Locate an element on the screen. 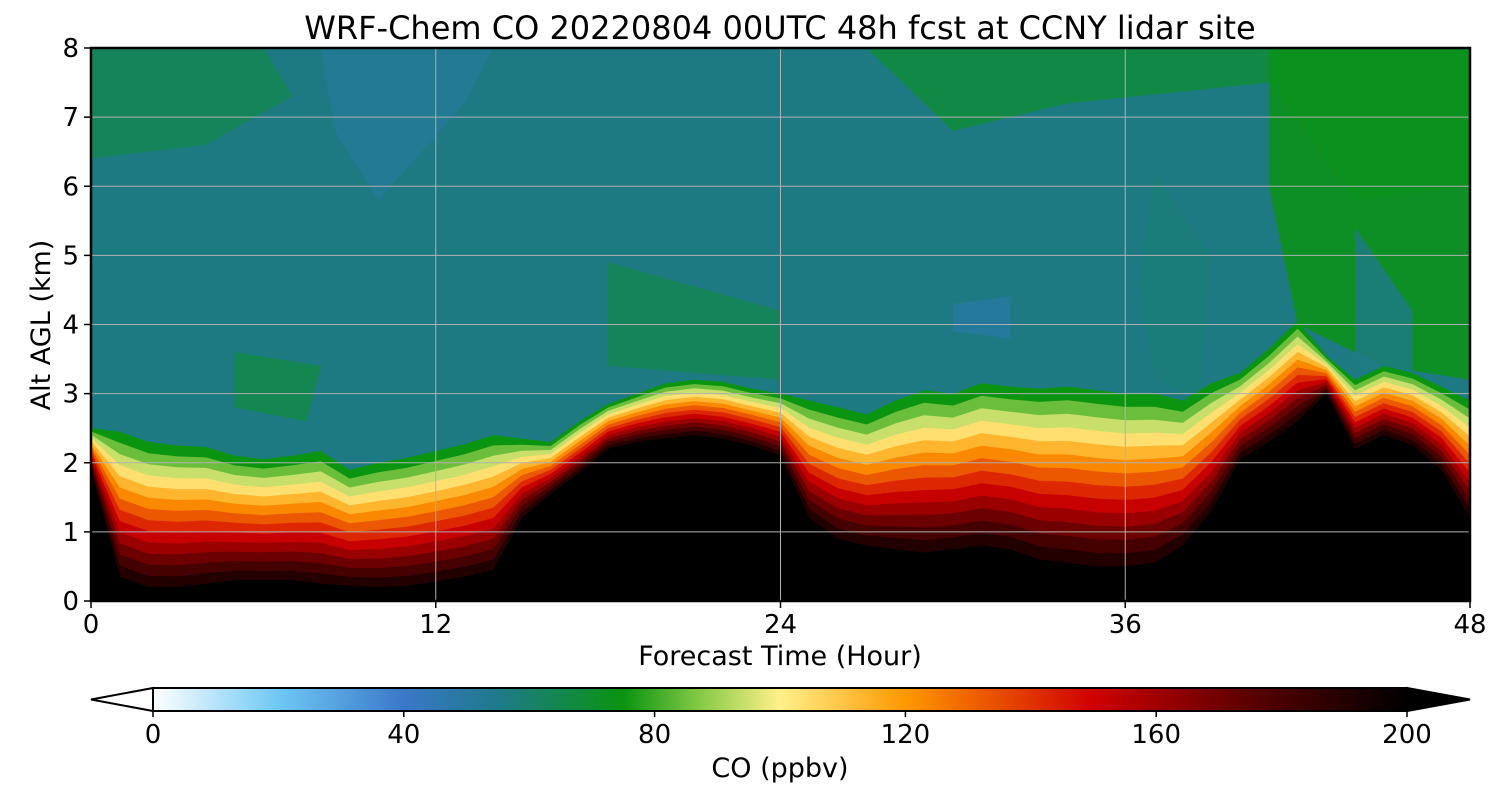  x-tick-label: 36 is located at coordinates (1125, 625).